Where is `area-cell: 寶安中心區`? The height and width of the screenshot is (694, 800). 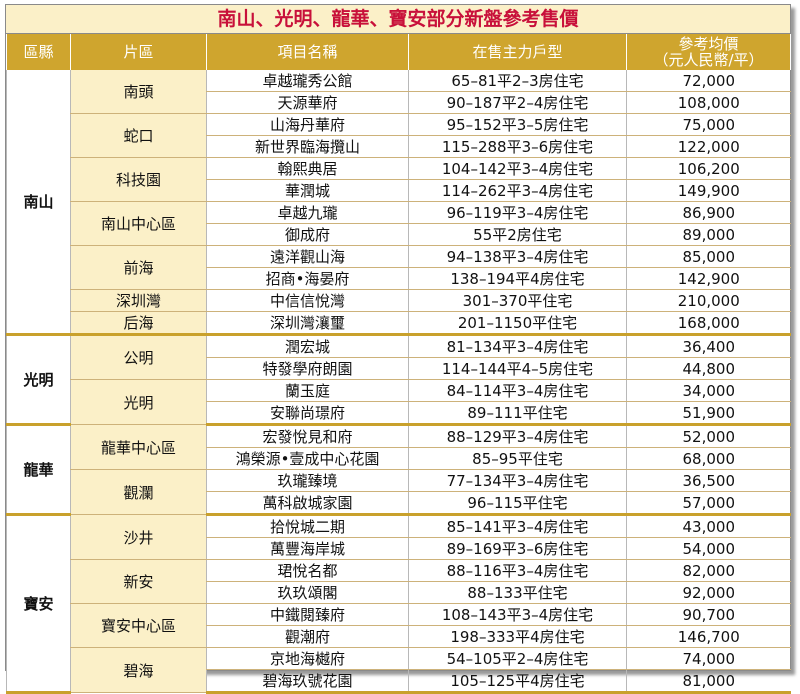
area-cell: 寶安中心區 is located at coordinates (138, 625).